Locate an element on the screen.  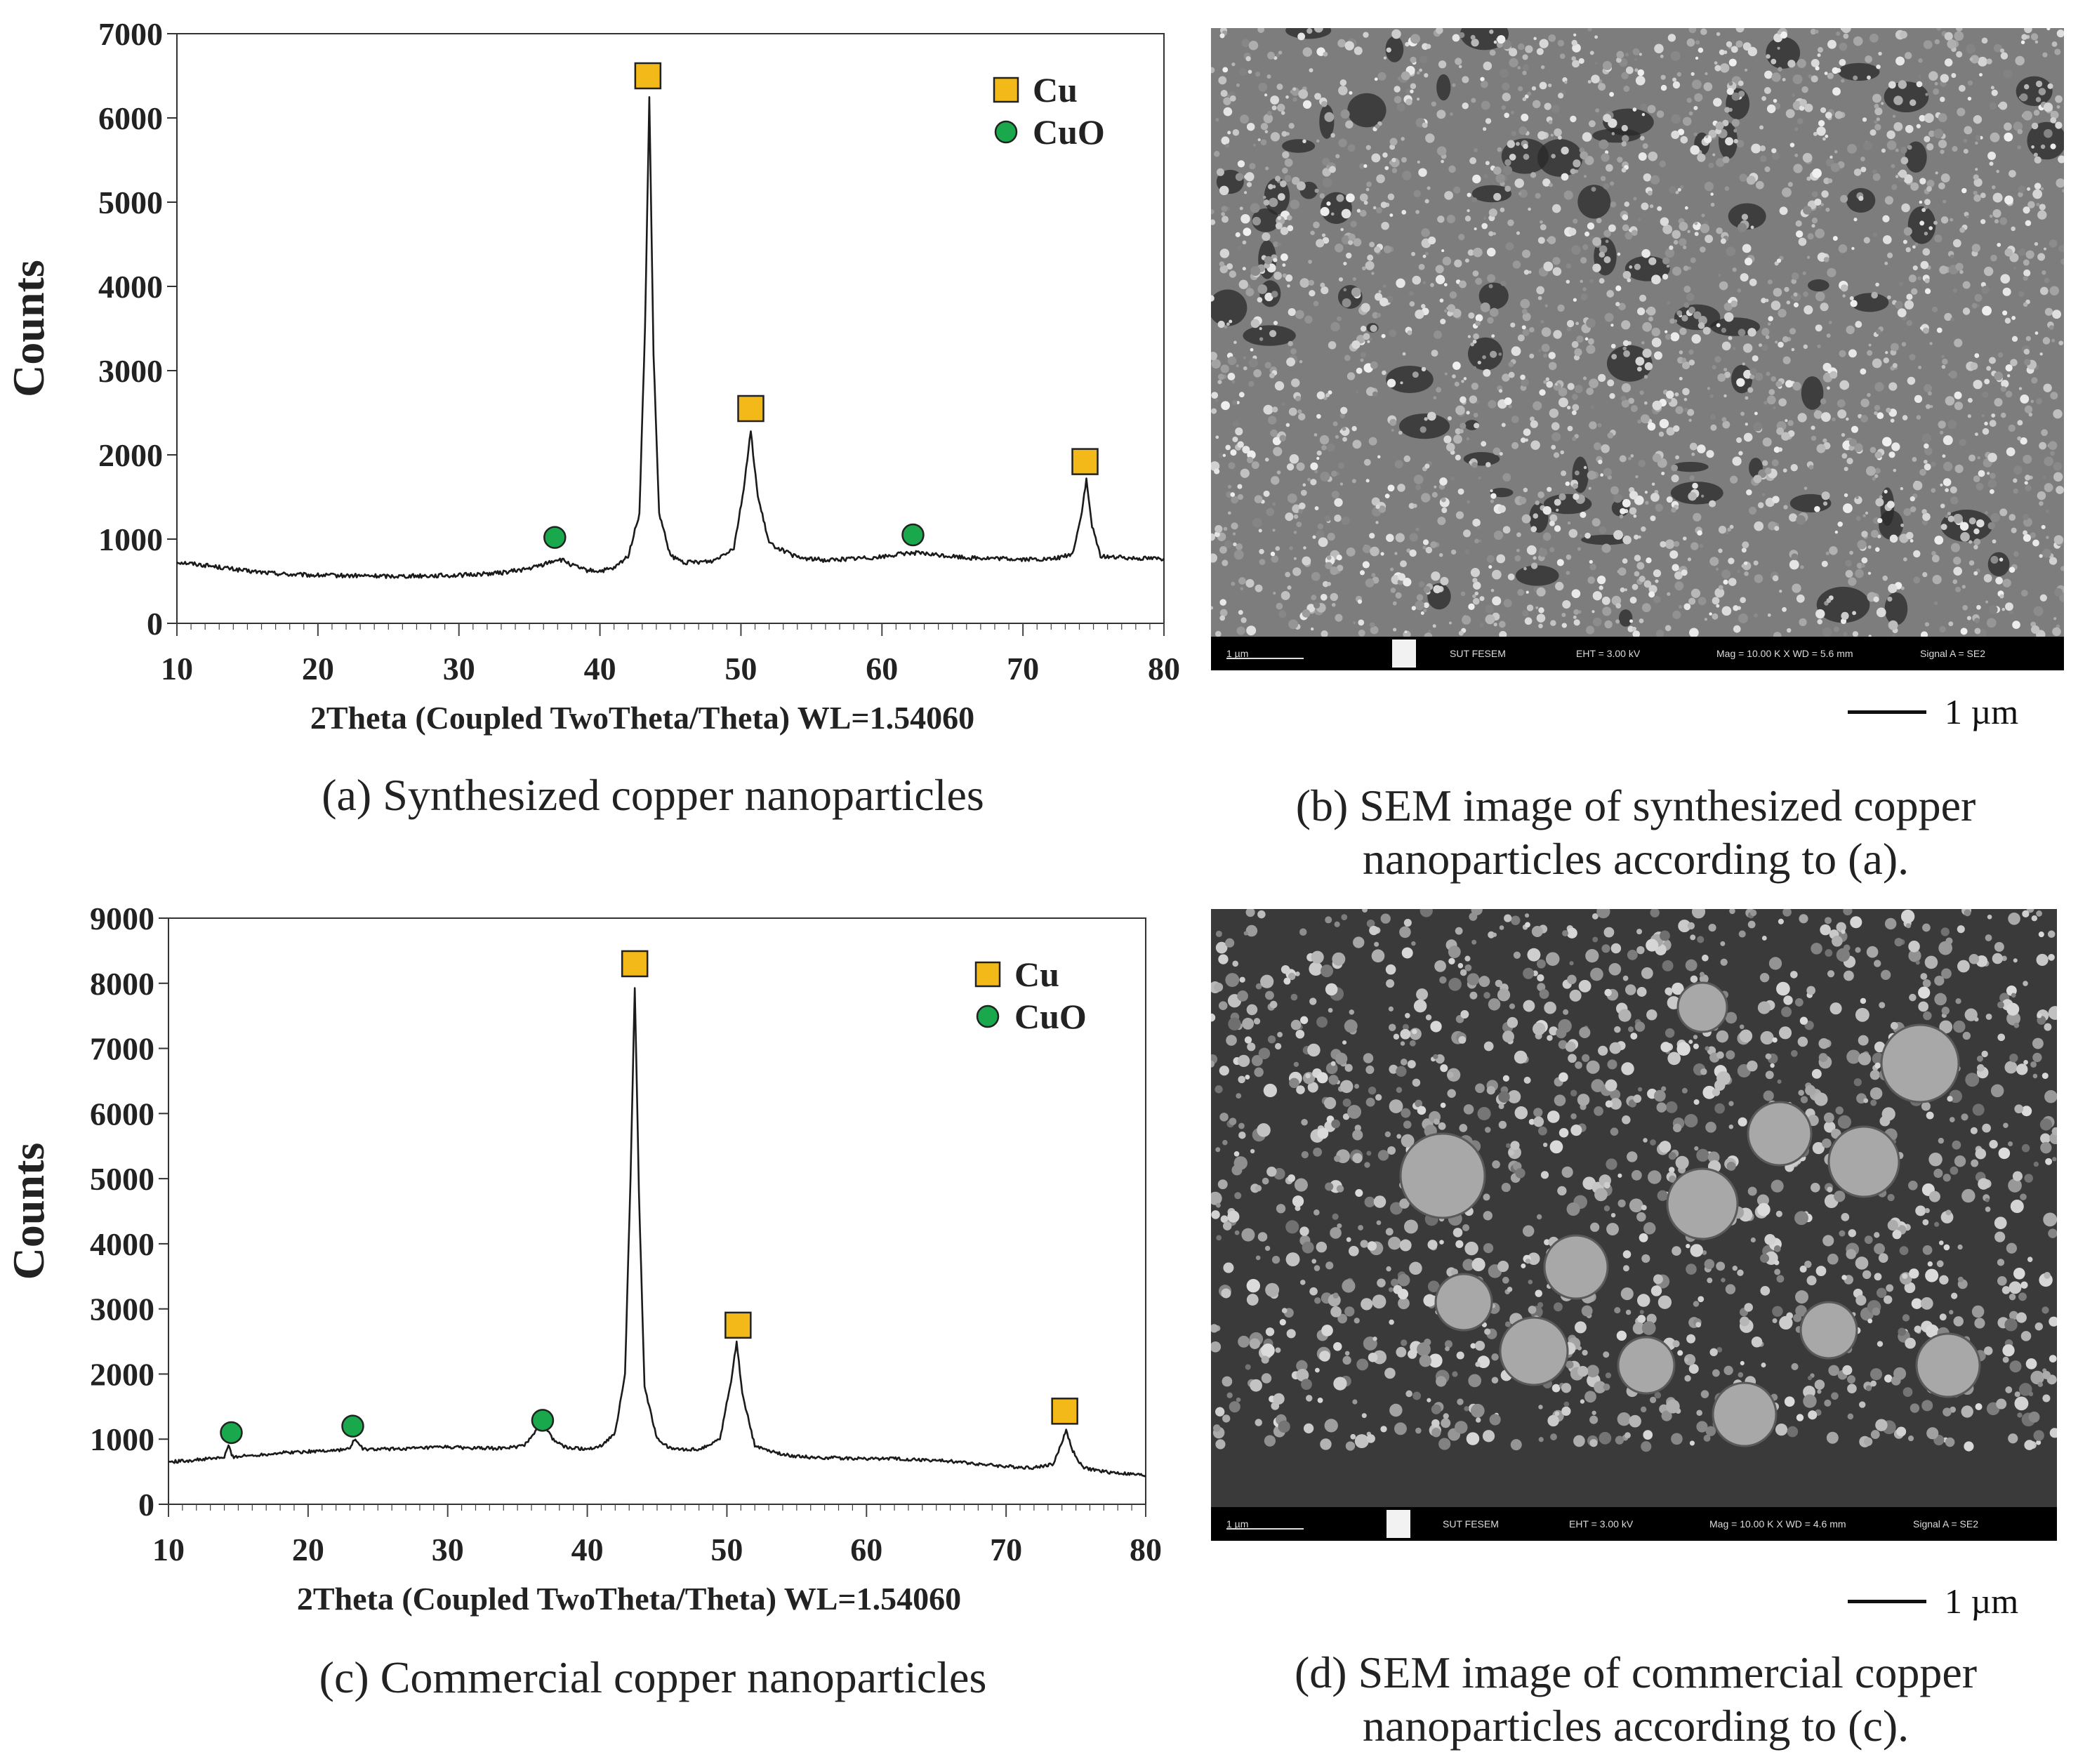
scale-bar-line is located at coordinates (1887, 712).